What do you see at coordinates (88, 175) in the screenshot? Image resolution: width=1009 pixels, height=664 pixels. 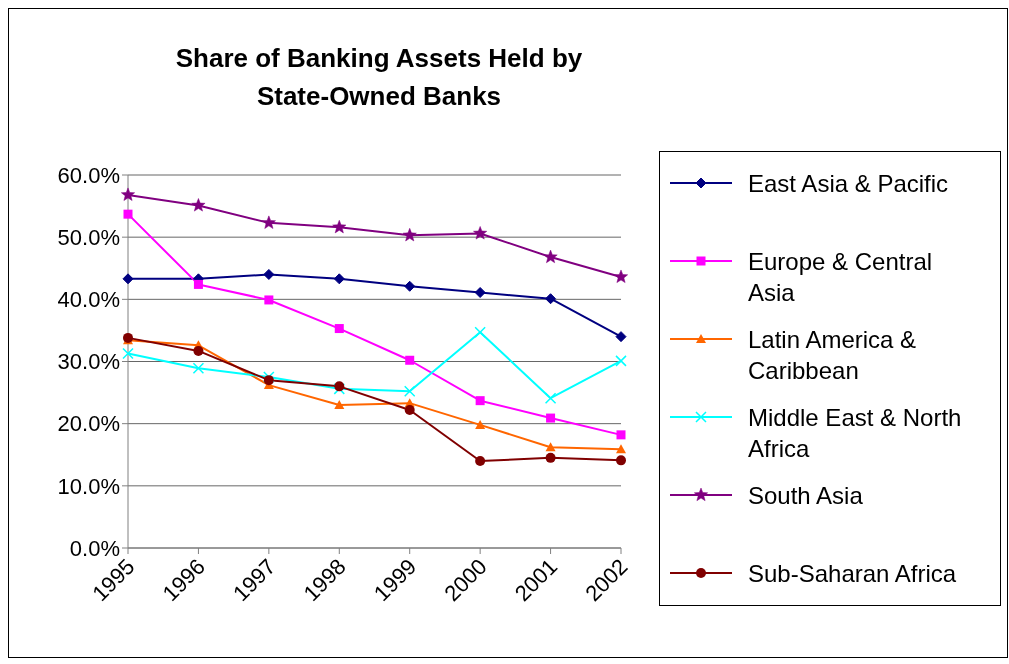 I see `y-tick-label: 60.0%` at bounding box center [88, 175].